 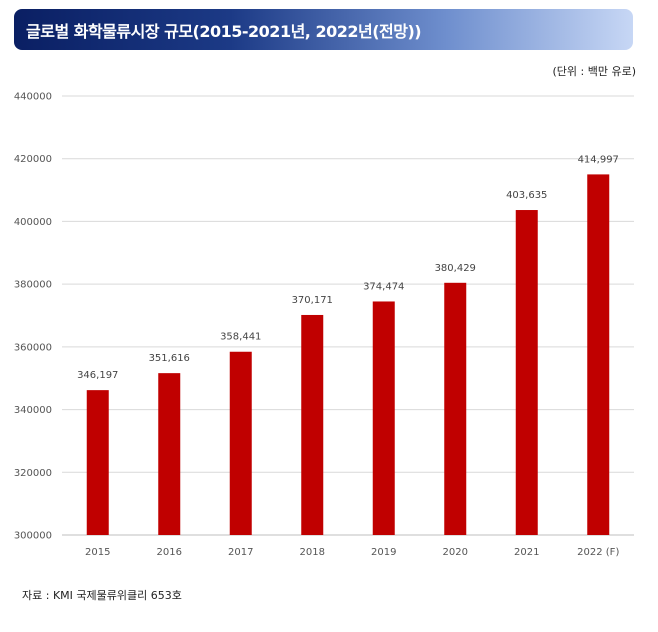 I want to click on x-tick-label: 2018, so click(x=312, y=552).